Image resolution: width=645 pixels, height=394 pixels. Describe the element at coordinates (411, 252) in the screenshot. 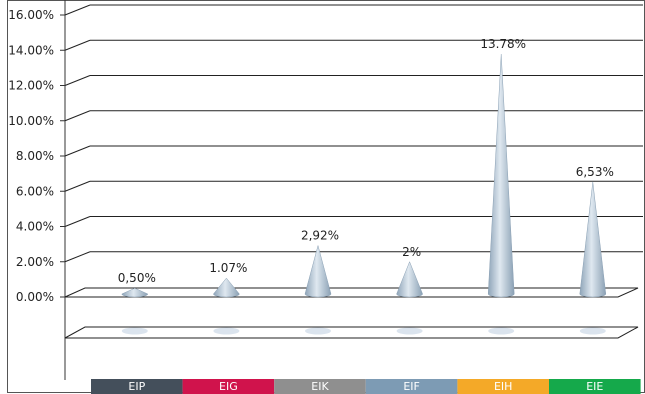

I see `data-label-eif: 2%` at that location.